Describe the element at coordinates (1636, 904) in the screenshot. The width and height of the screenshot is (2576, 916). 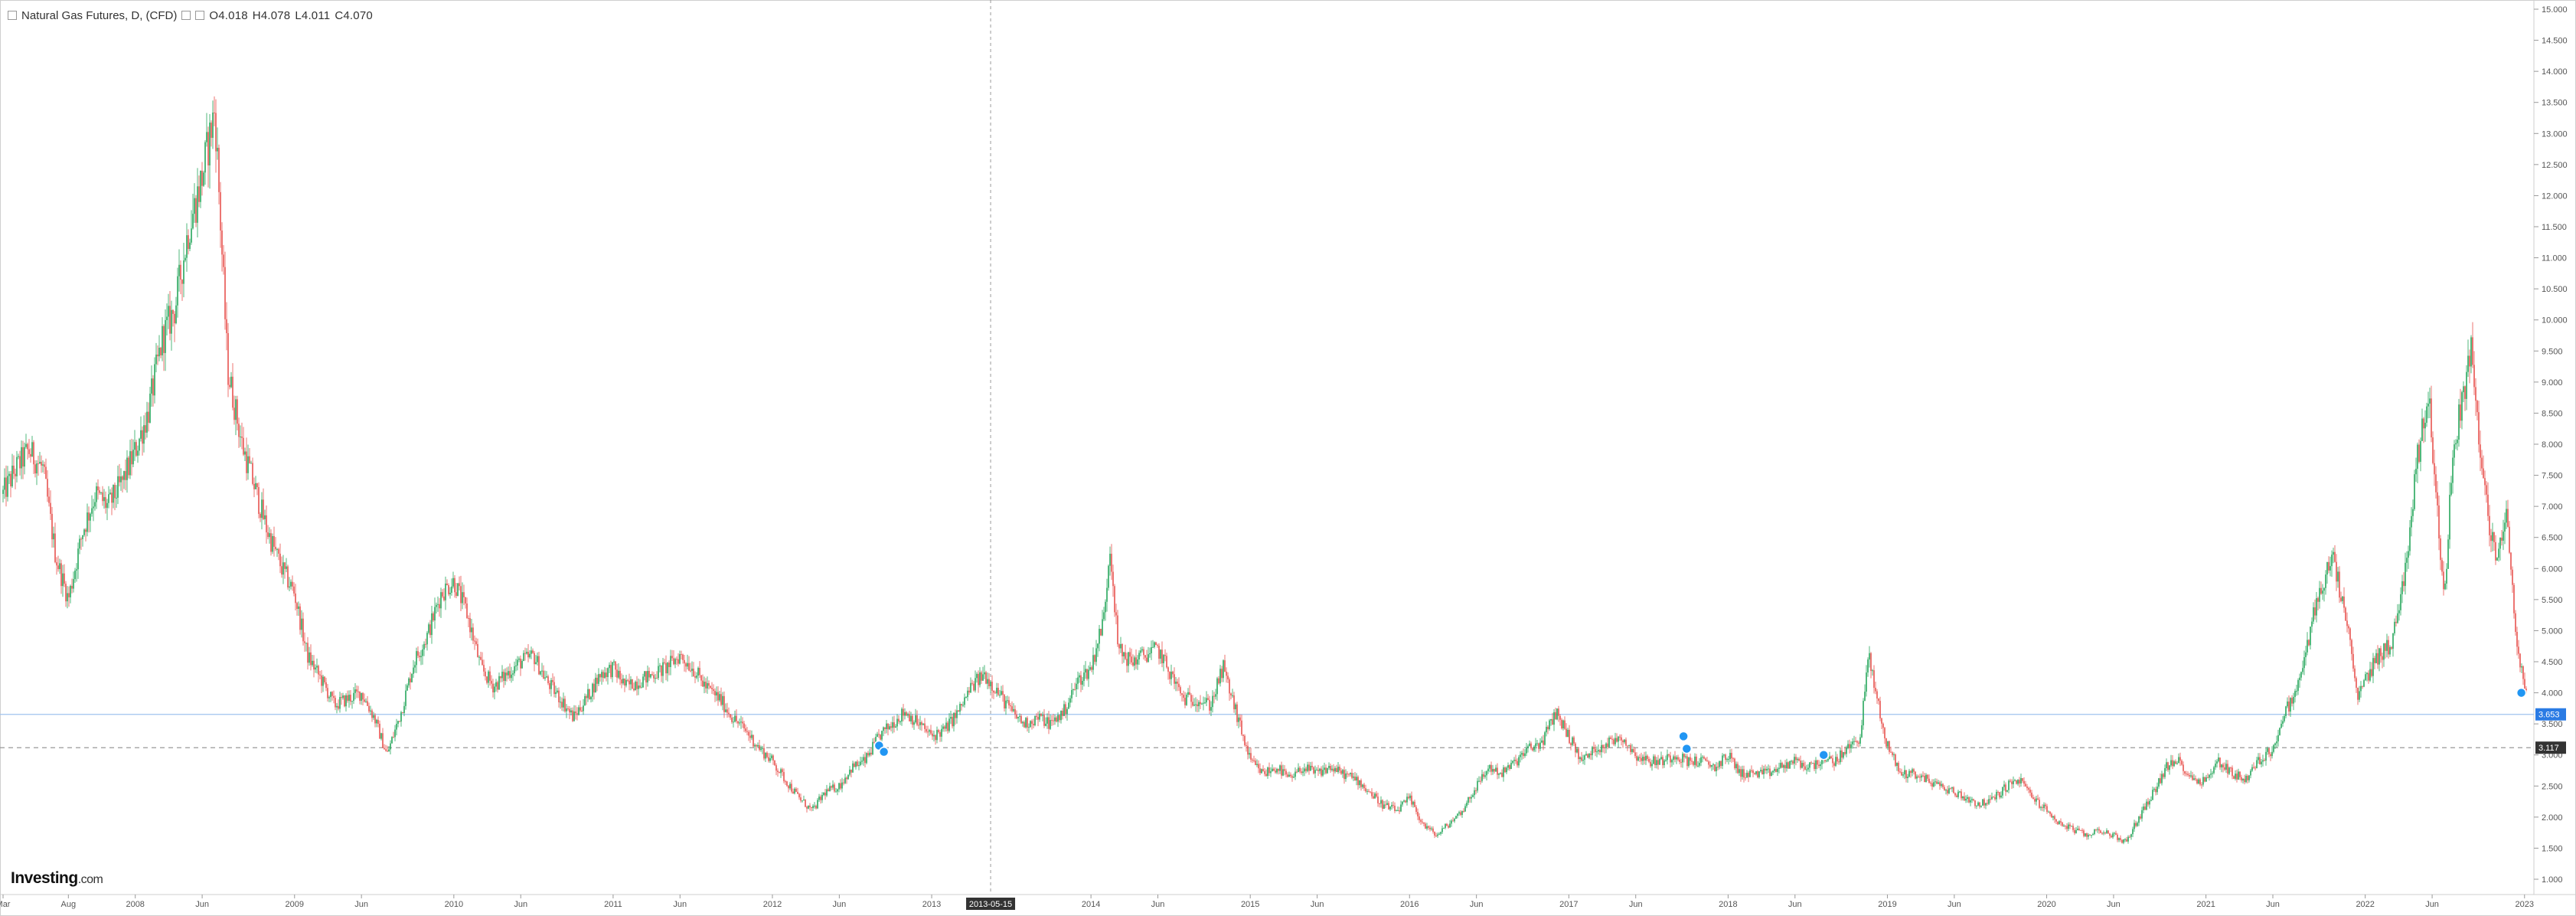
I see `x-tick-label: Jun` at that location.